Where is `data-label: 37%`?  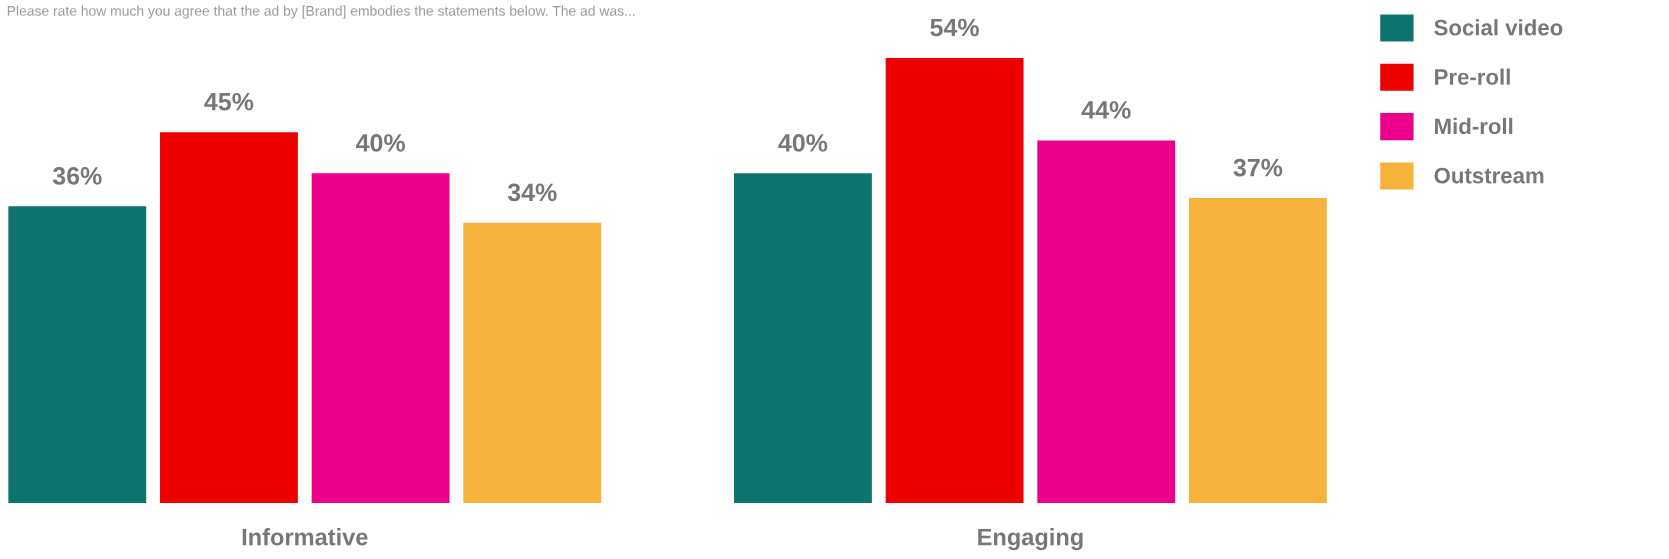 data-label: 37% is located at coordinates (1258, 167).